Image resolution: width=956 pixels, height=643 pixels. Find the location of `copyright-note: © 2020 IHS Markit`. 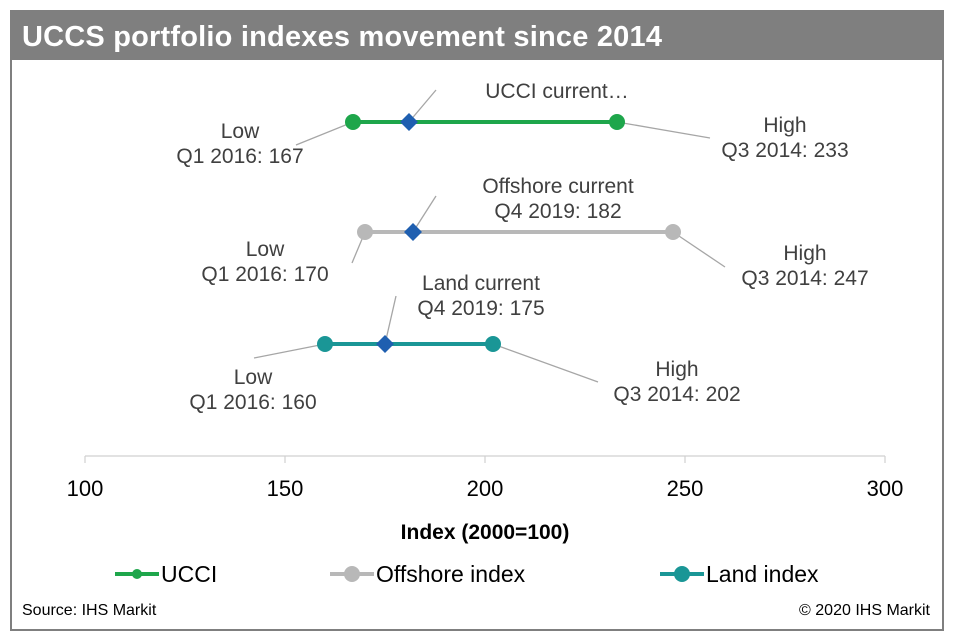

copyright-note: © 2020 IHS Markit is located at coordinates (864, 610).